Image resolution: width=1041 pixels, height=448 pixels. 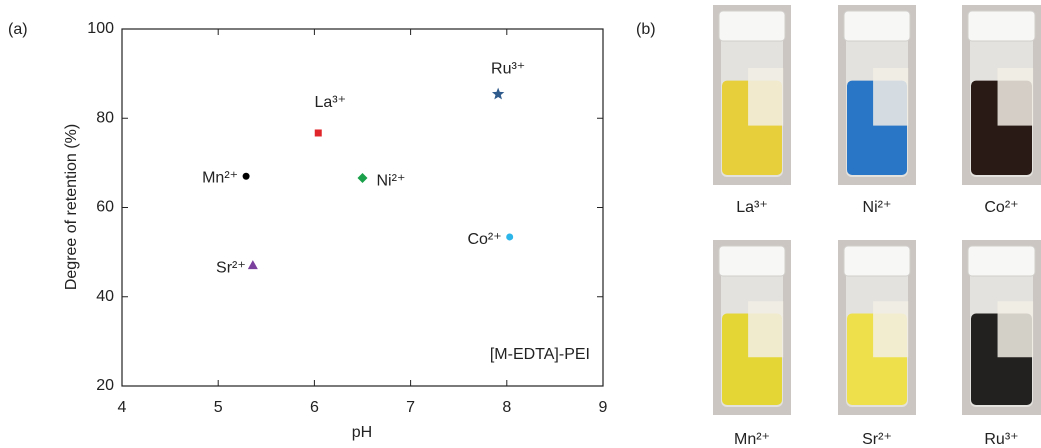 I want to click on panel-label: (a), so click(x=18, y=29).